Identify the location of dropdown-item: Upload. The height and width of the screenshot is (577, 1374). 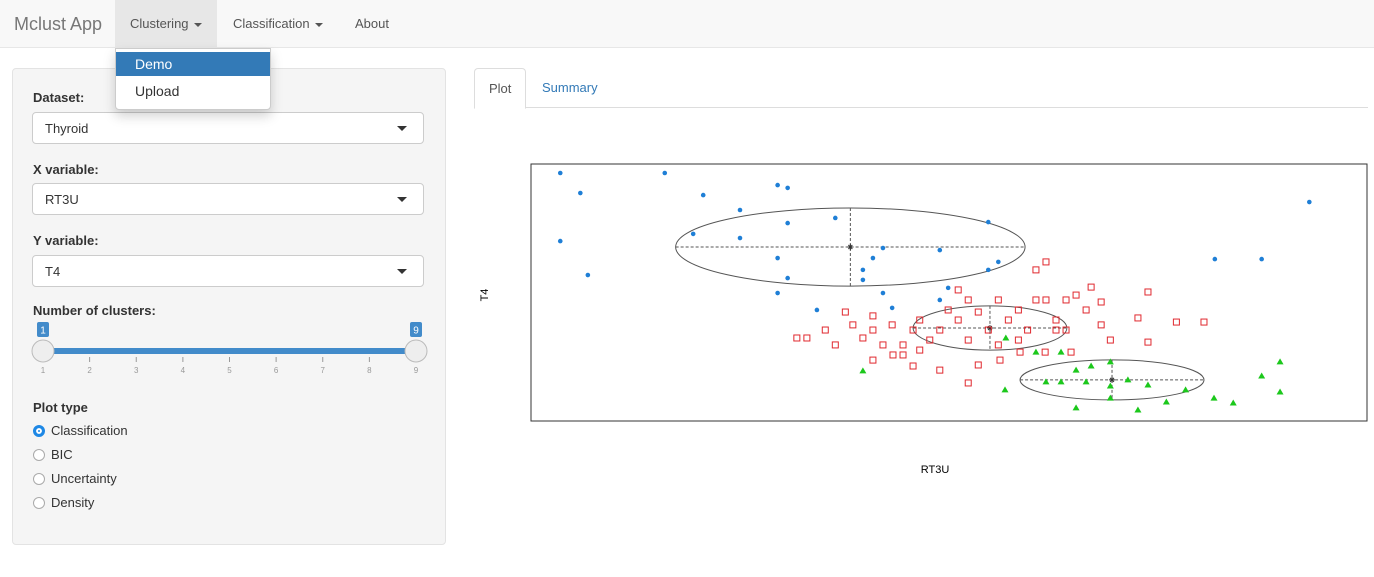
(157, 91).